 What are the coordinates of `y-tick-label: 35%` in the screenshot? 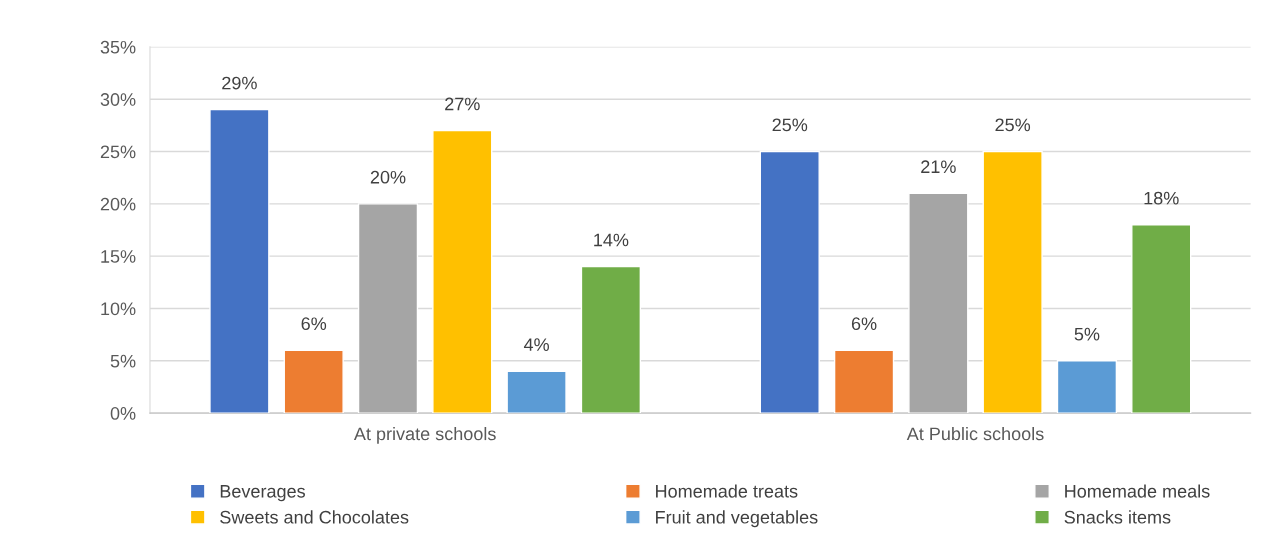 It's located at (118, 47).